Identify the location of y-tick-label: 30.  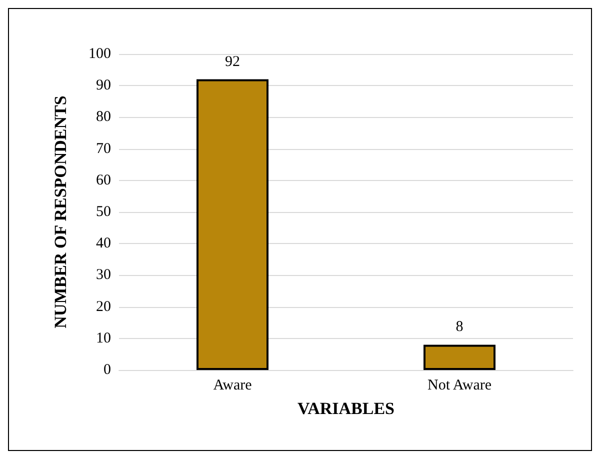
(103, 275).